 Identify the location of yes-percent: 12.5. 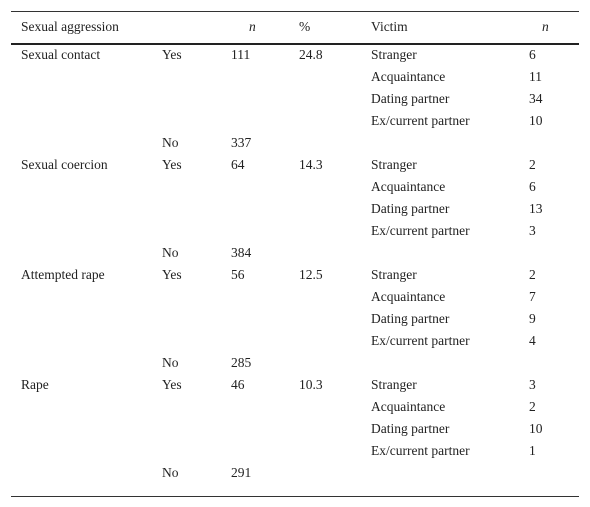
(311, 274).